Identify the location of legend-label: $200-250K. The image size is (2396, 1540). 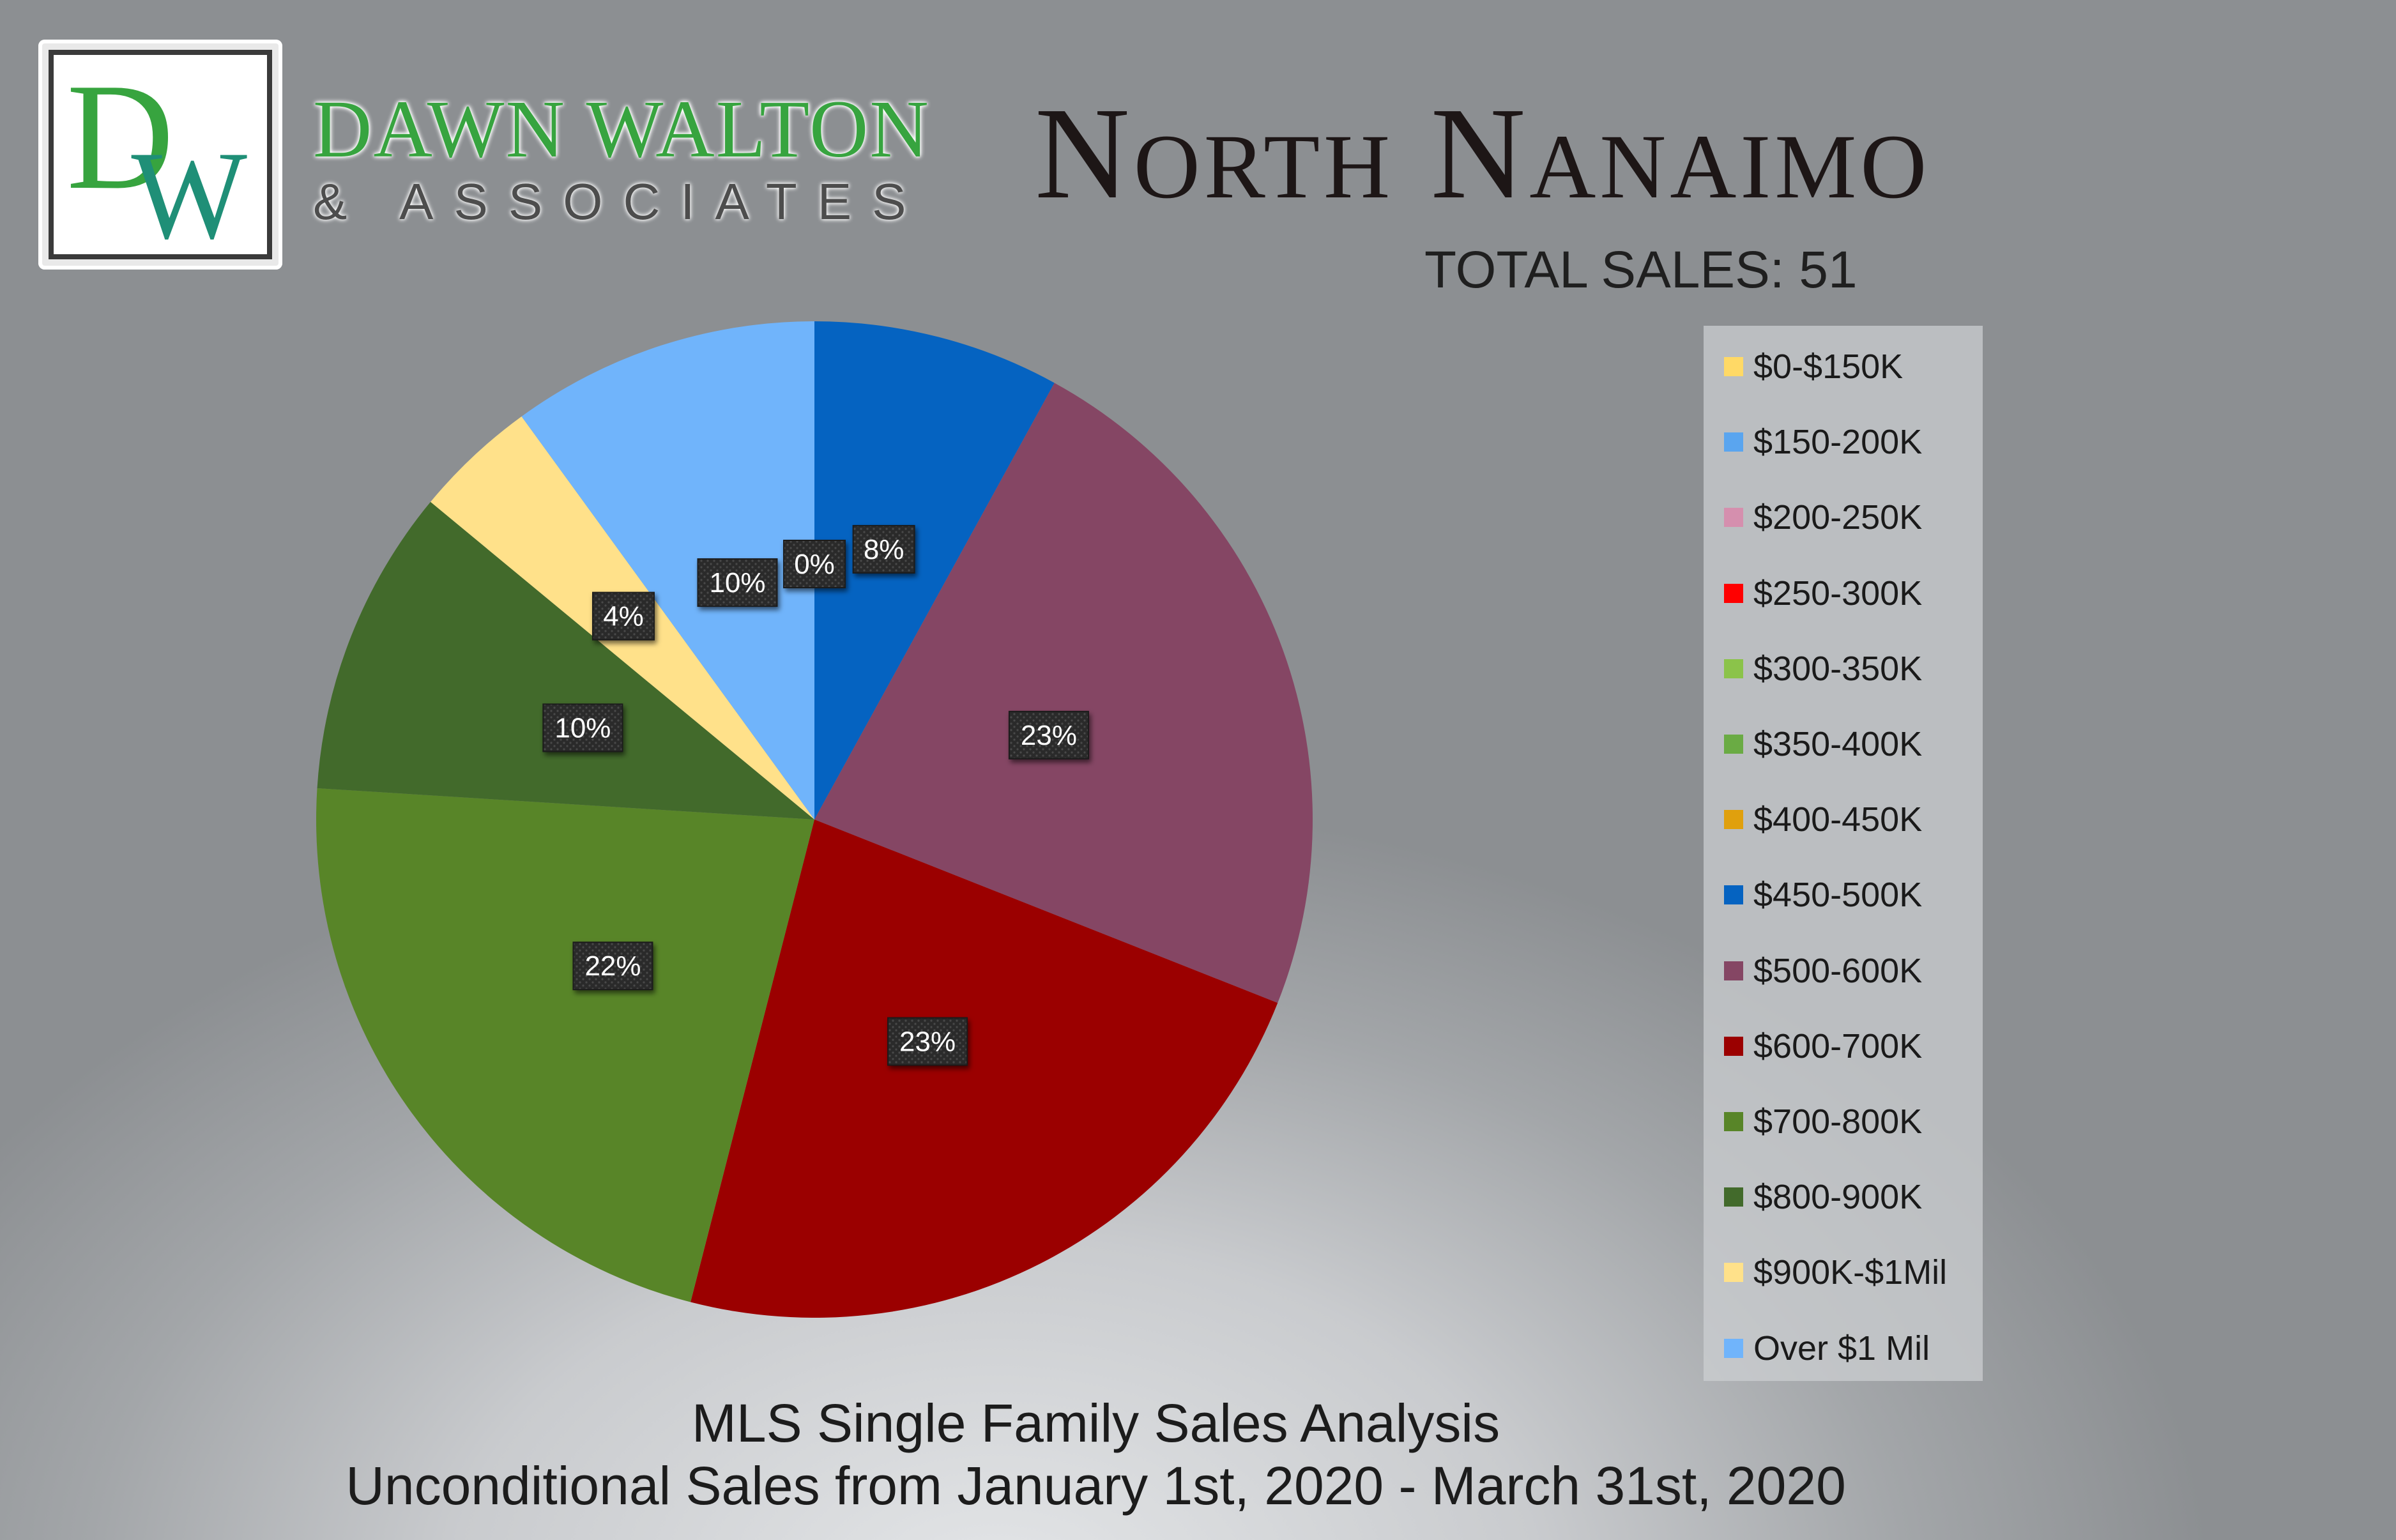
(1838, 517).